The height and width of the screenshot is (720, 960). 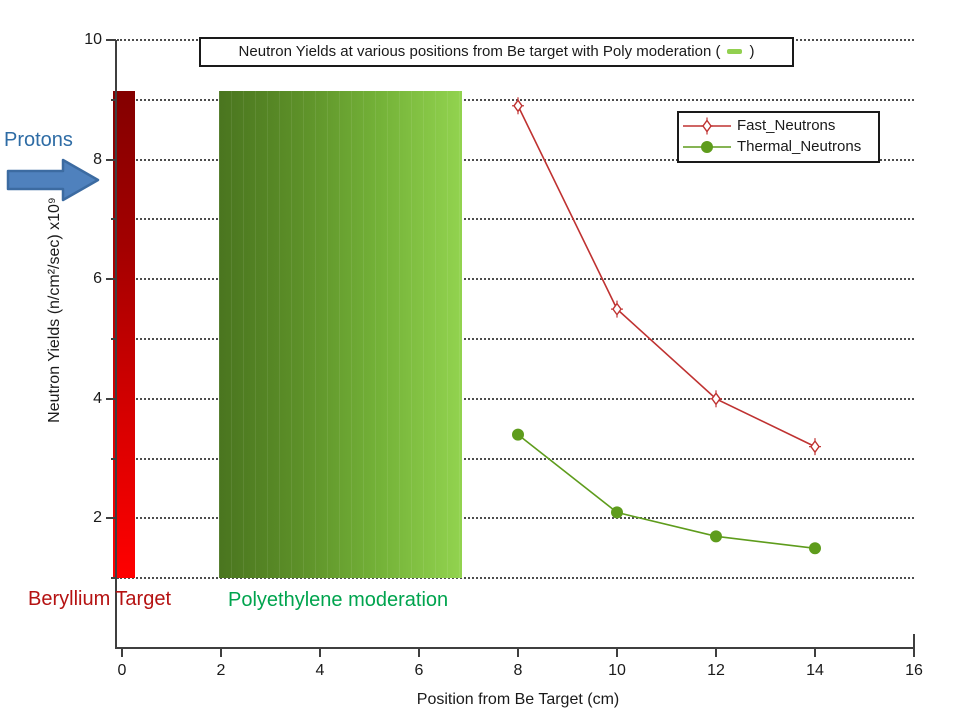 I want to click on poly-moderation-swatch-icon, so click(x=735, y=51).